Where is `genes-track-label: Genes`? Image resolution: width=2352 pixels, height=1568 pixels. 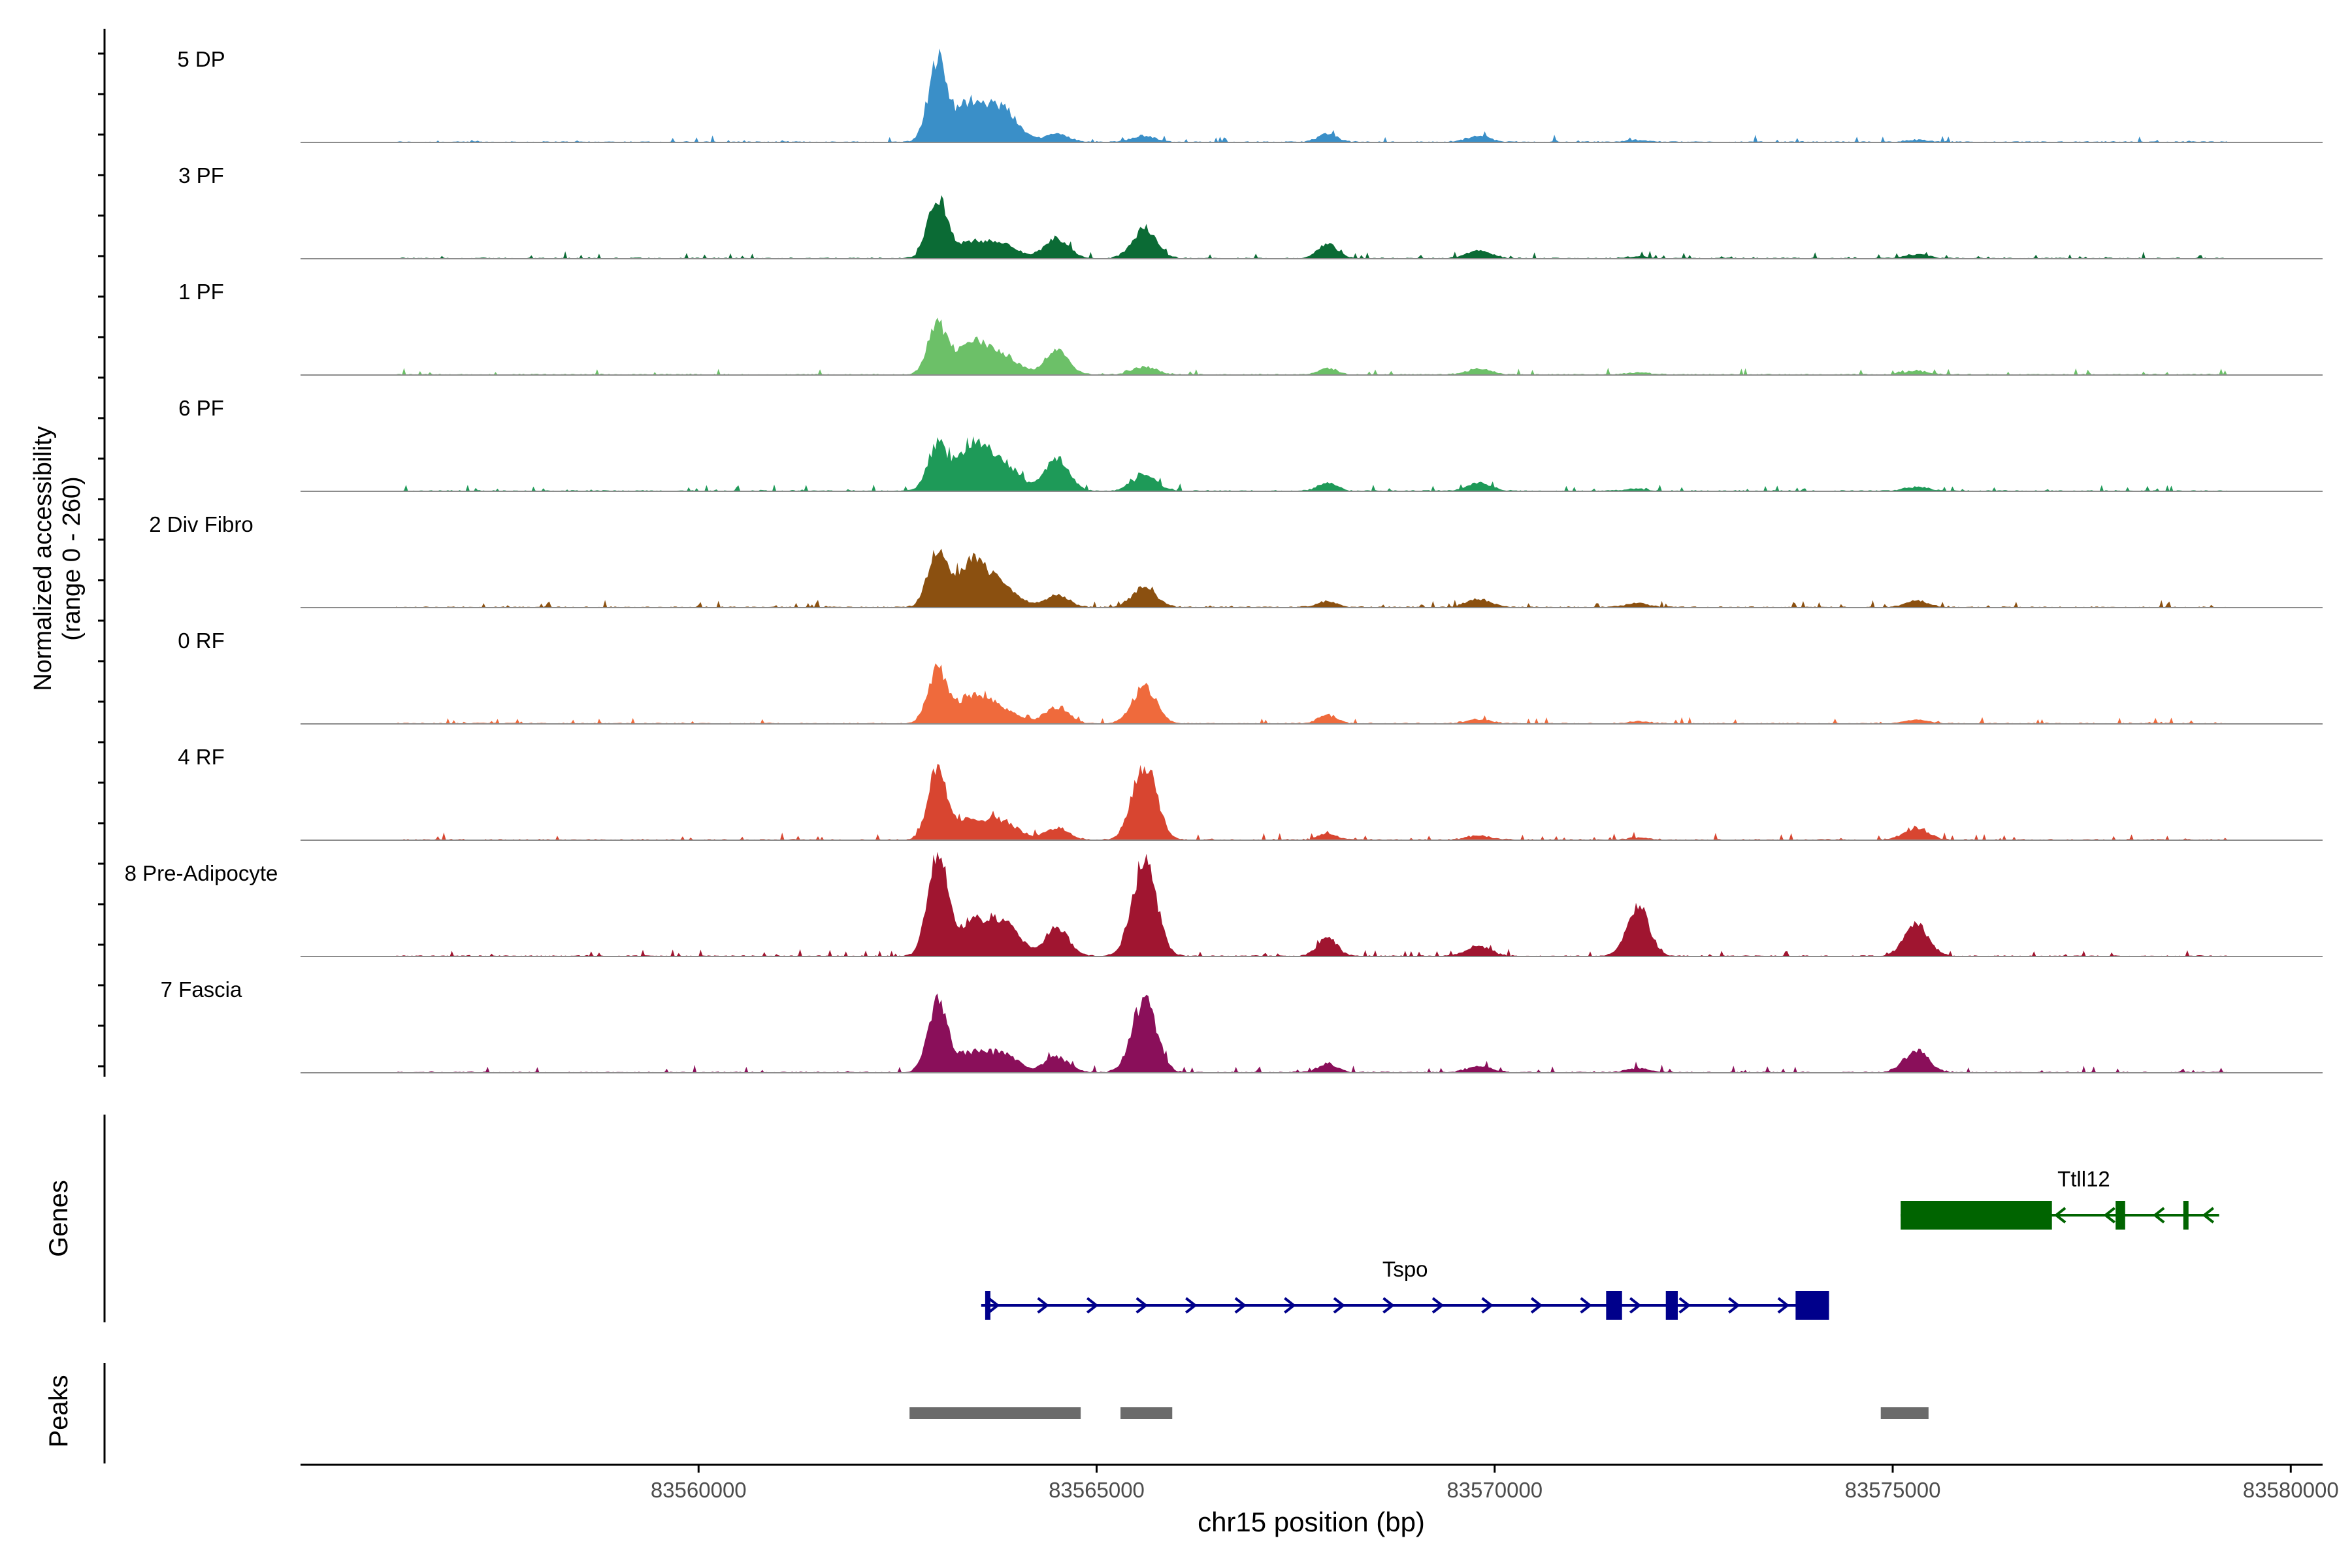 genes-track-label: Genes is located at coordinates (58, 1218).